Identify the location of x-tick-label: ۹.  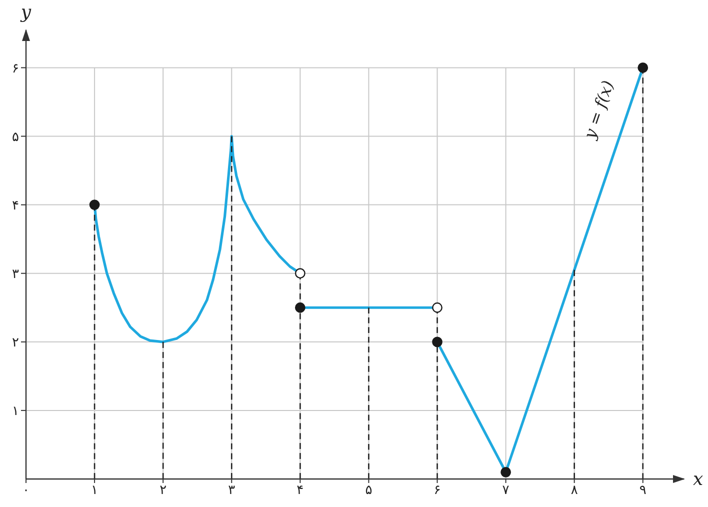
(642, 490).